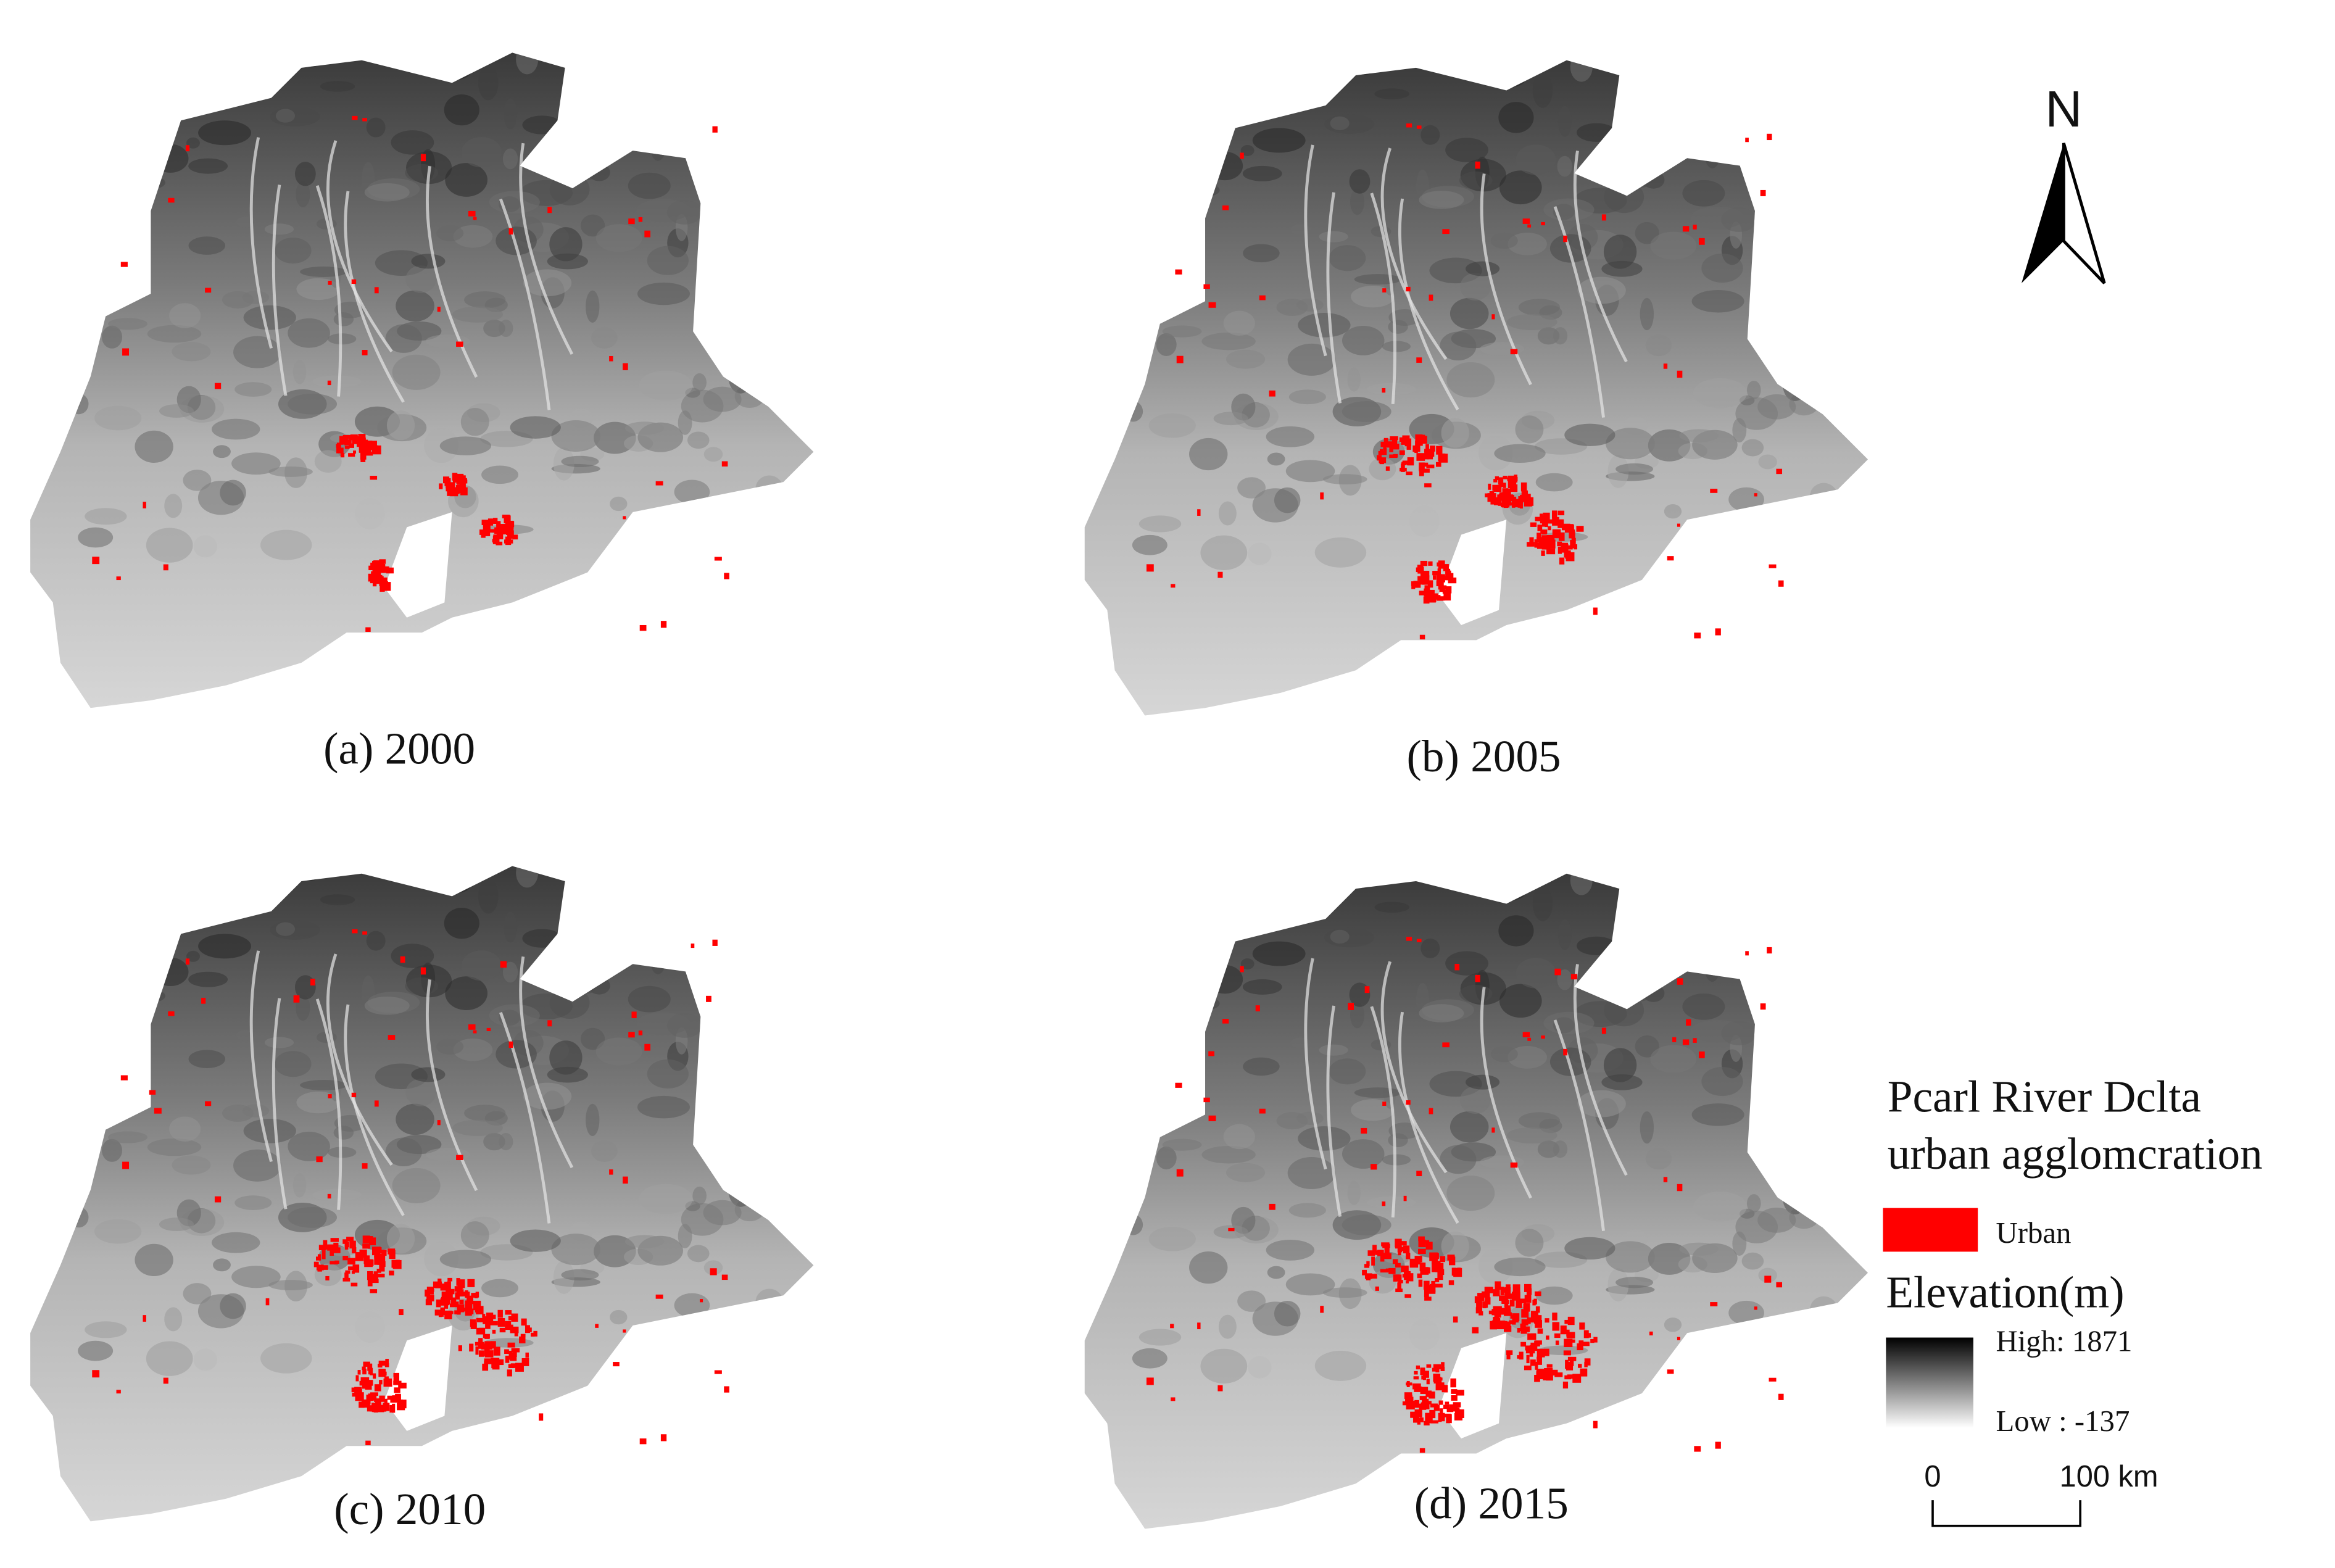  I want to click on north-label: N, so click(2063, 109).